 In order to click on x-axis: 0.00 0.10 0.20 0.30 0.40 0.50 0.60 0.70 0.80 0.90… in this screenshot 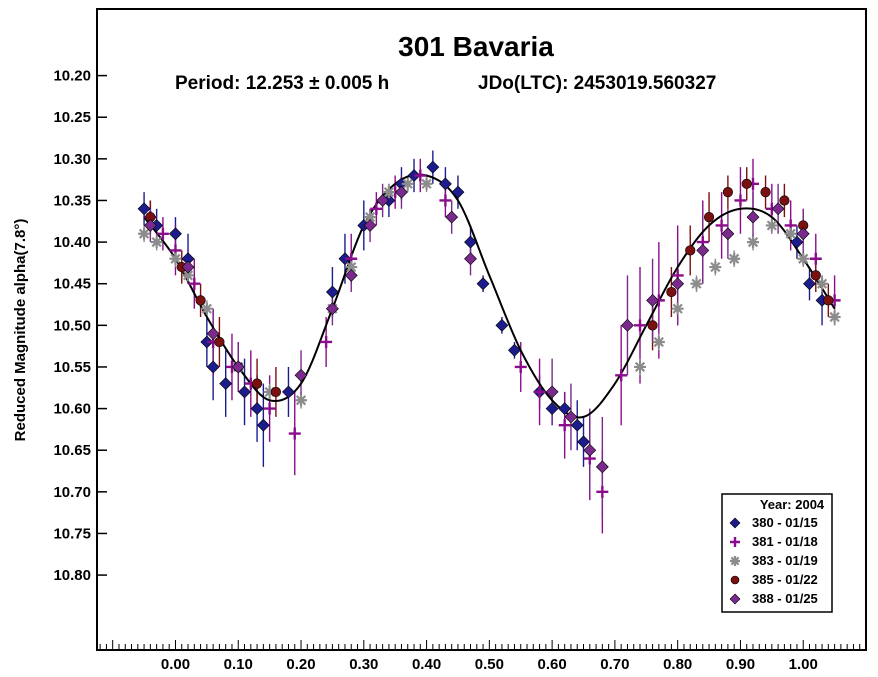, I will do `click(483, 656)`.